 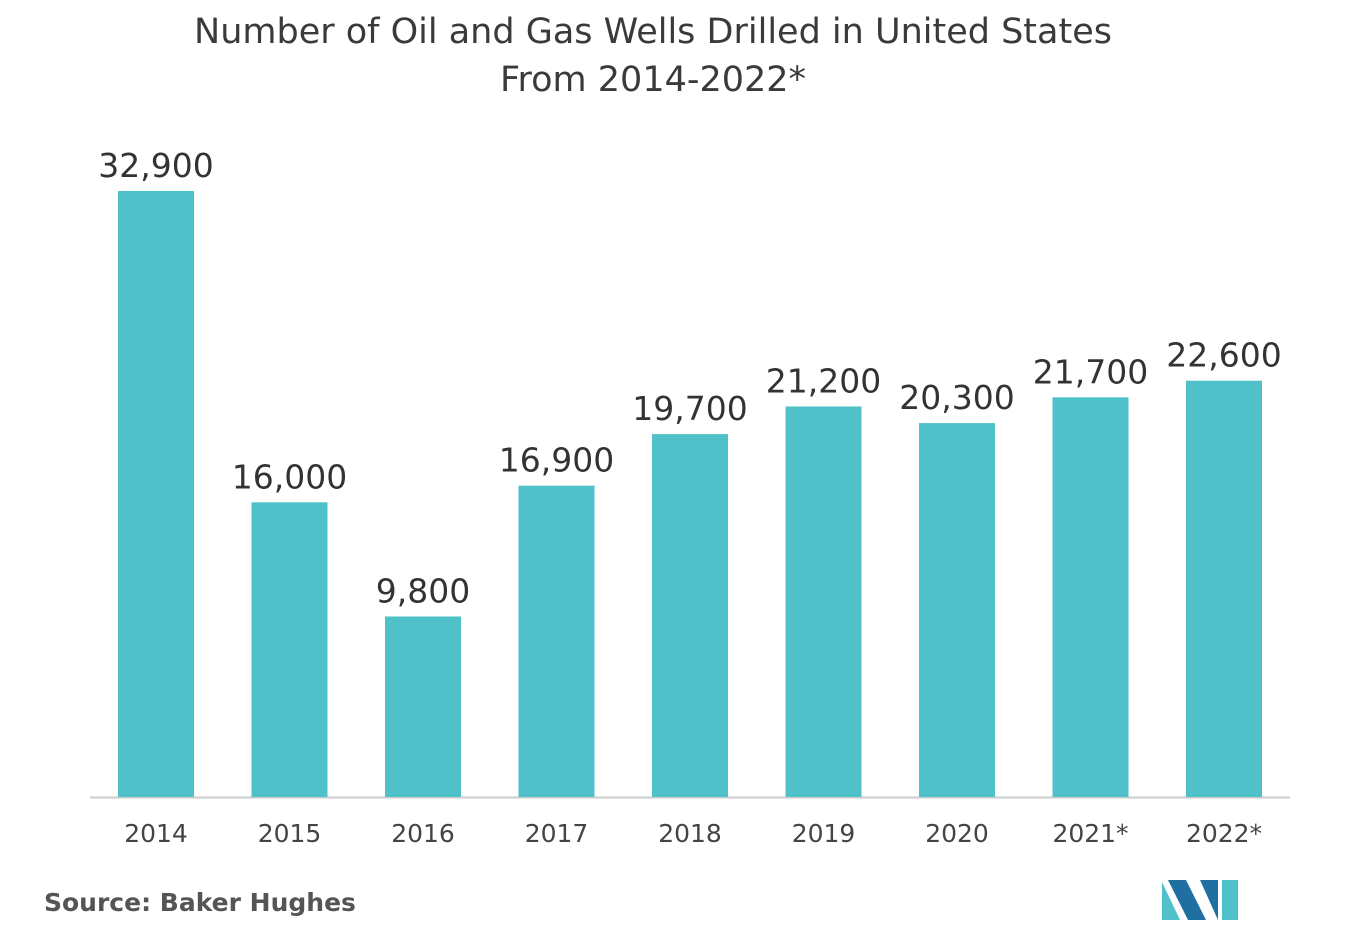 What do you see at coordinates (1090, 597) in the screenshot?
I see `bar-2021` at bounding box center [1090, 597].